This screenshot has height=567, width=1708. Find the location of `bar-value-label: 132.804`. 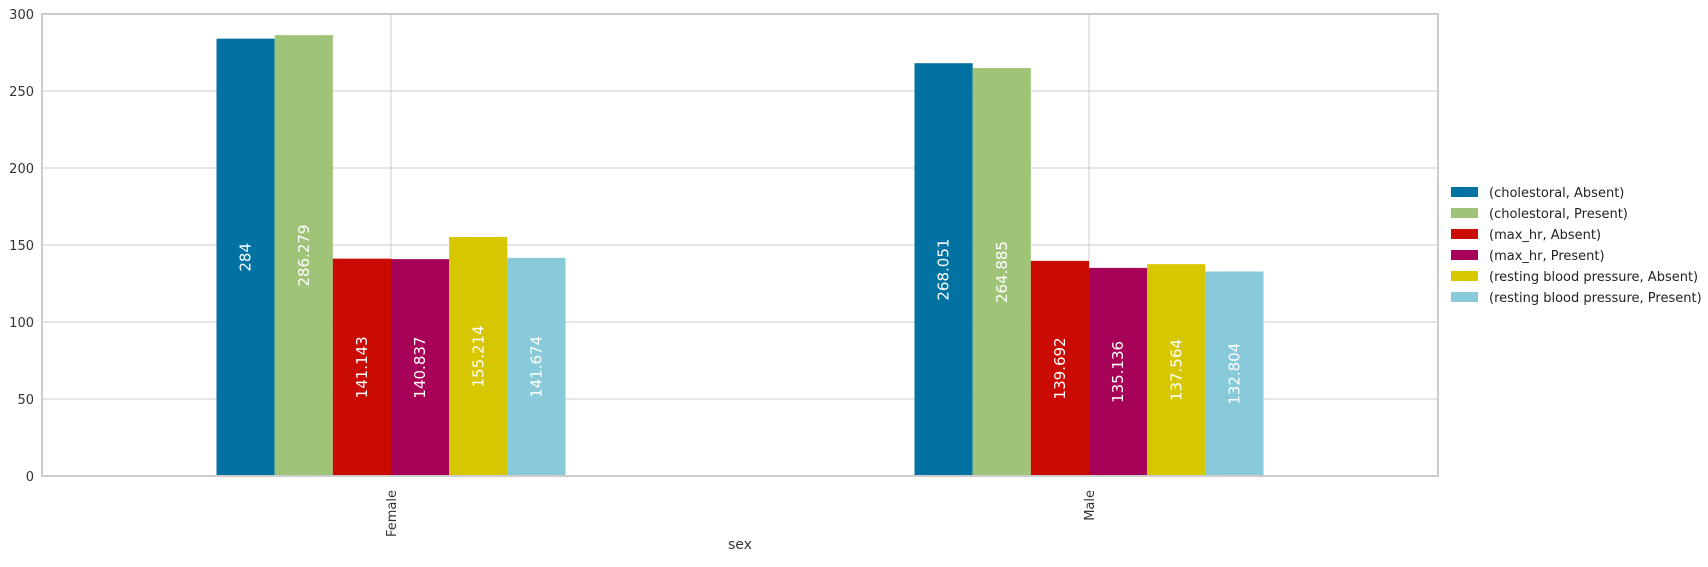

bar-value-label: 132.804 is located at coordinates (1234, 374).